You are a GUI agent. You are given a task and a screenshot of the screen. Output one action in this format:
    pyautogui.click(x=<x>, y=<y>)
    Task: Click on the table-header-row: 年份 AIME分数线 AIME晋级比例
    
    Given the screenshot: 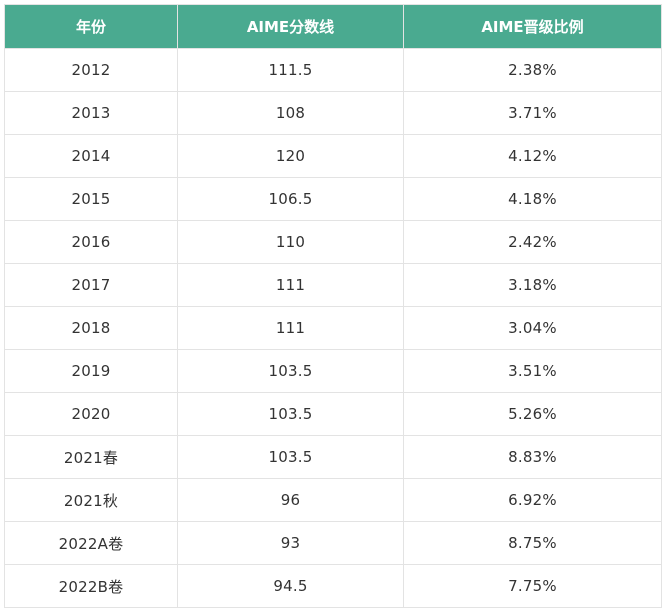 What is the action you would take?
    pyautogui.click(x=333, y=26)
    